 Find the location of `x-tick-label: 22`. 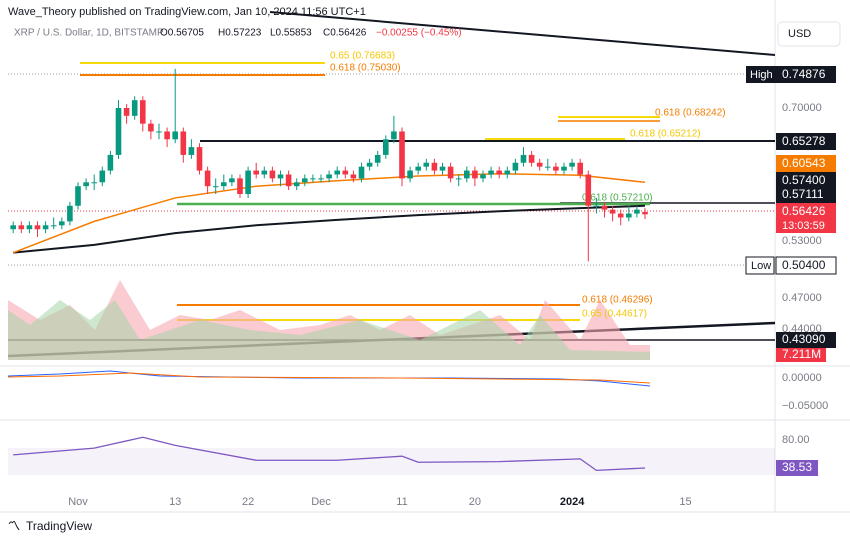

x-tick-label: 22 is located at coordinates (248, 502).